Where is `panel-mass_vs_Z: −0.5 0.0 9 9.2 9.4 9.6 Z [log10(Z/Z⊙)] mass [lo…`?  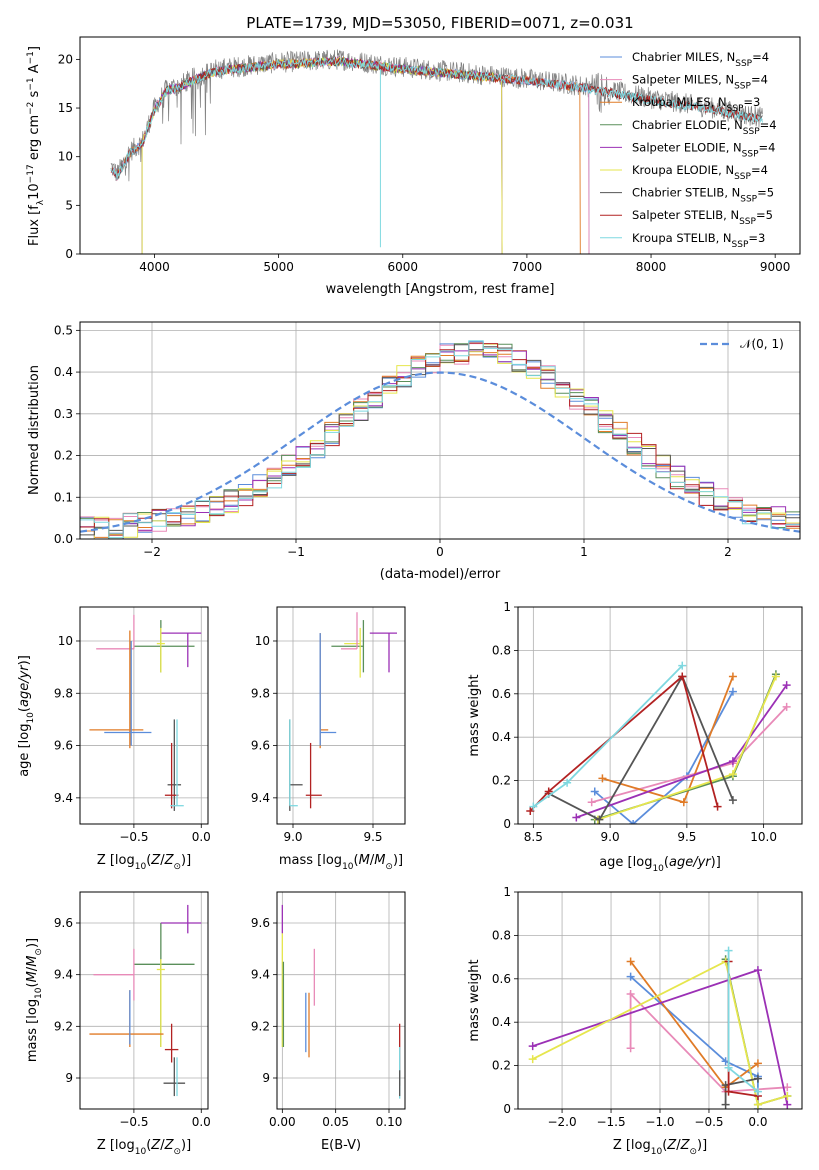 panel-mass_vs_Z: −0.5 0.0 9 9.2 9.4 9.6 Z [log10(Z/Z⊙)] mass [lo… is located at coordinates (118, 1024).